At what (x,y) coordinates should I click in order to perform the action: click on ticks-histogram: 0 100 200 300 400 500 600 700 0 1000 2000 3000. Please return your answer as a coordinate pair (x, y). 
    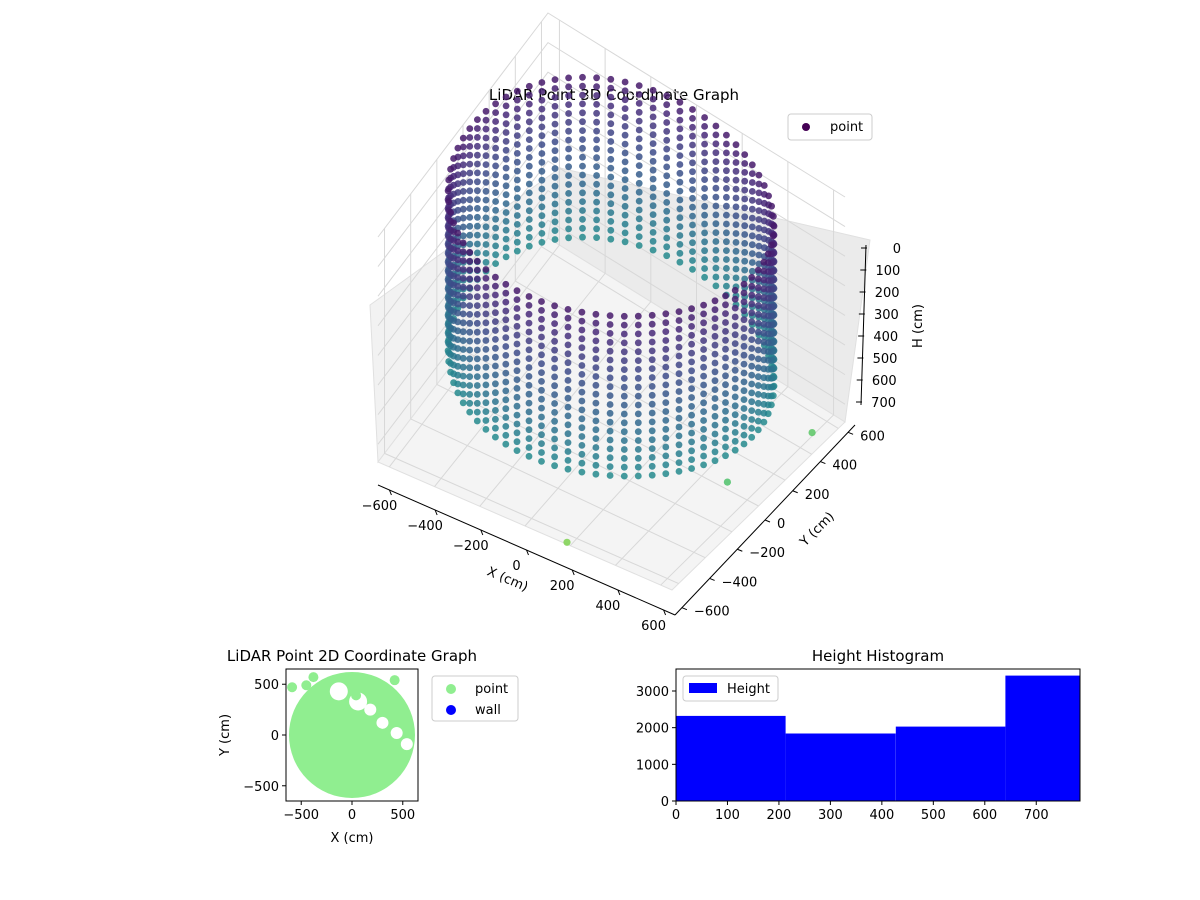
    Looking at the image, I should click on (842, 754).